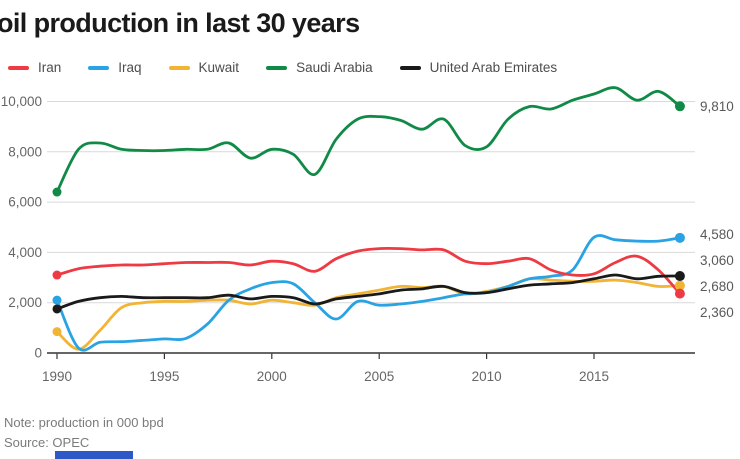 The height and width of the screenshot is (459, 740). What do you see at coordinates (717, 286) in the screenshot?
I see `series-end-label: 2,680` at bounding box center [717, 286].